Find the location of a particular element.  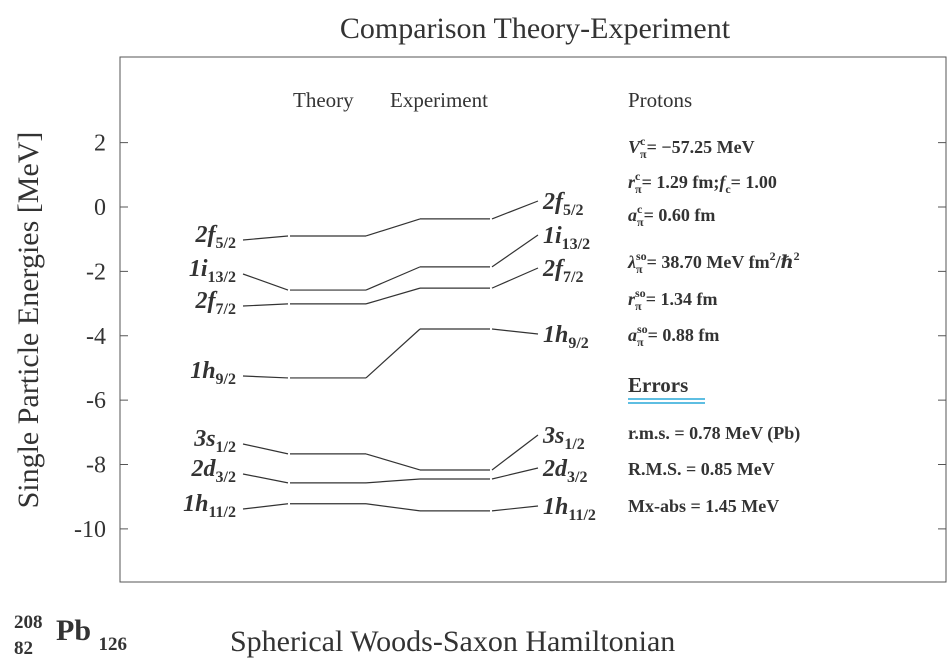

level-label: 1h11/2 is located at coordinates (209, 506).